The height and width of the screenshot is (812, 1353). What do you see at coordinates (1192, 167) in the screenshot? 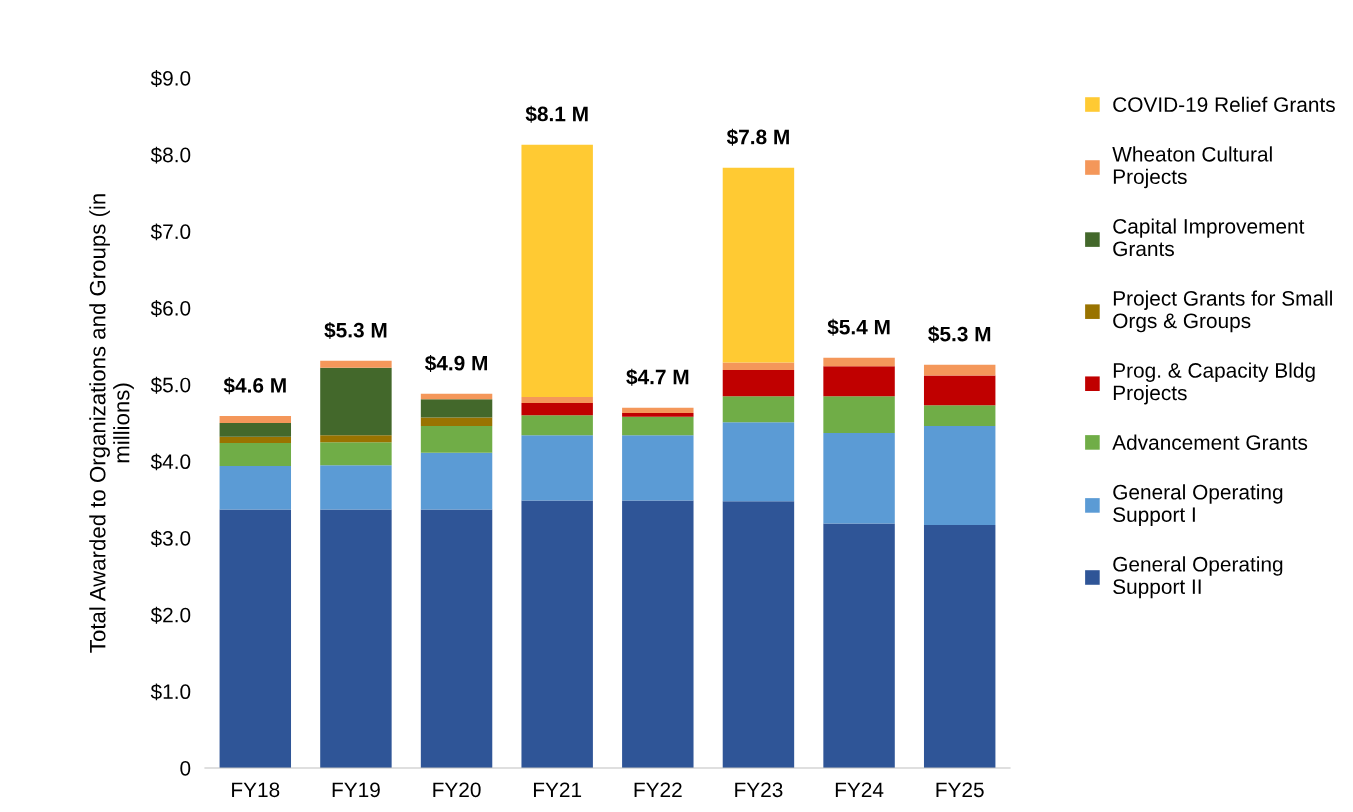
I see `legend-label: Wheaton Cultural Projects` at bounding box center [1192, 167].